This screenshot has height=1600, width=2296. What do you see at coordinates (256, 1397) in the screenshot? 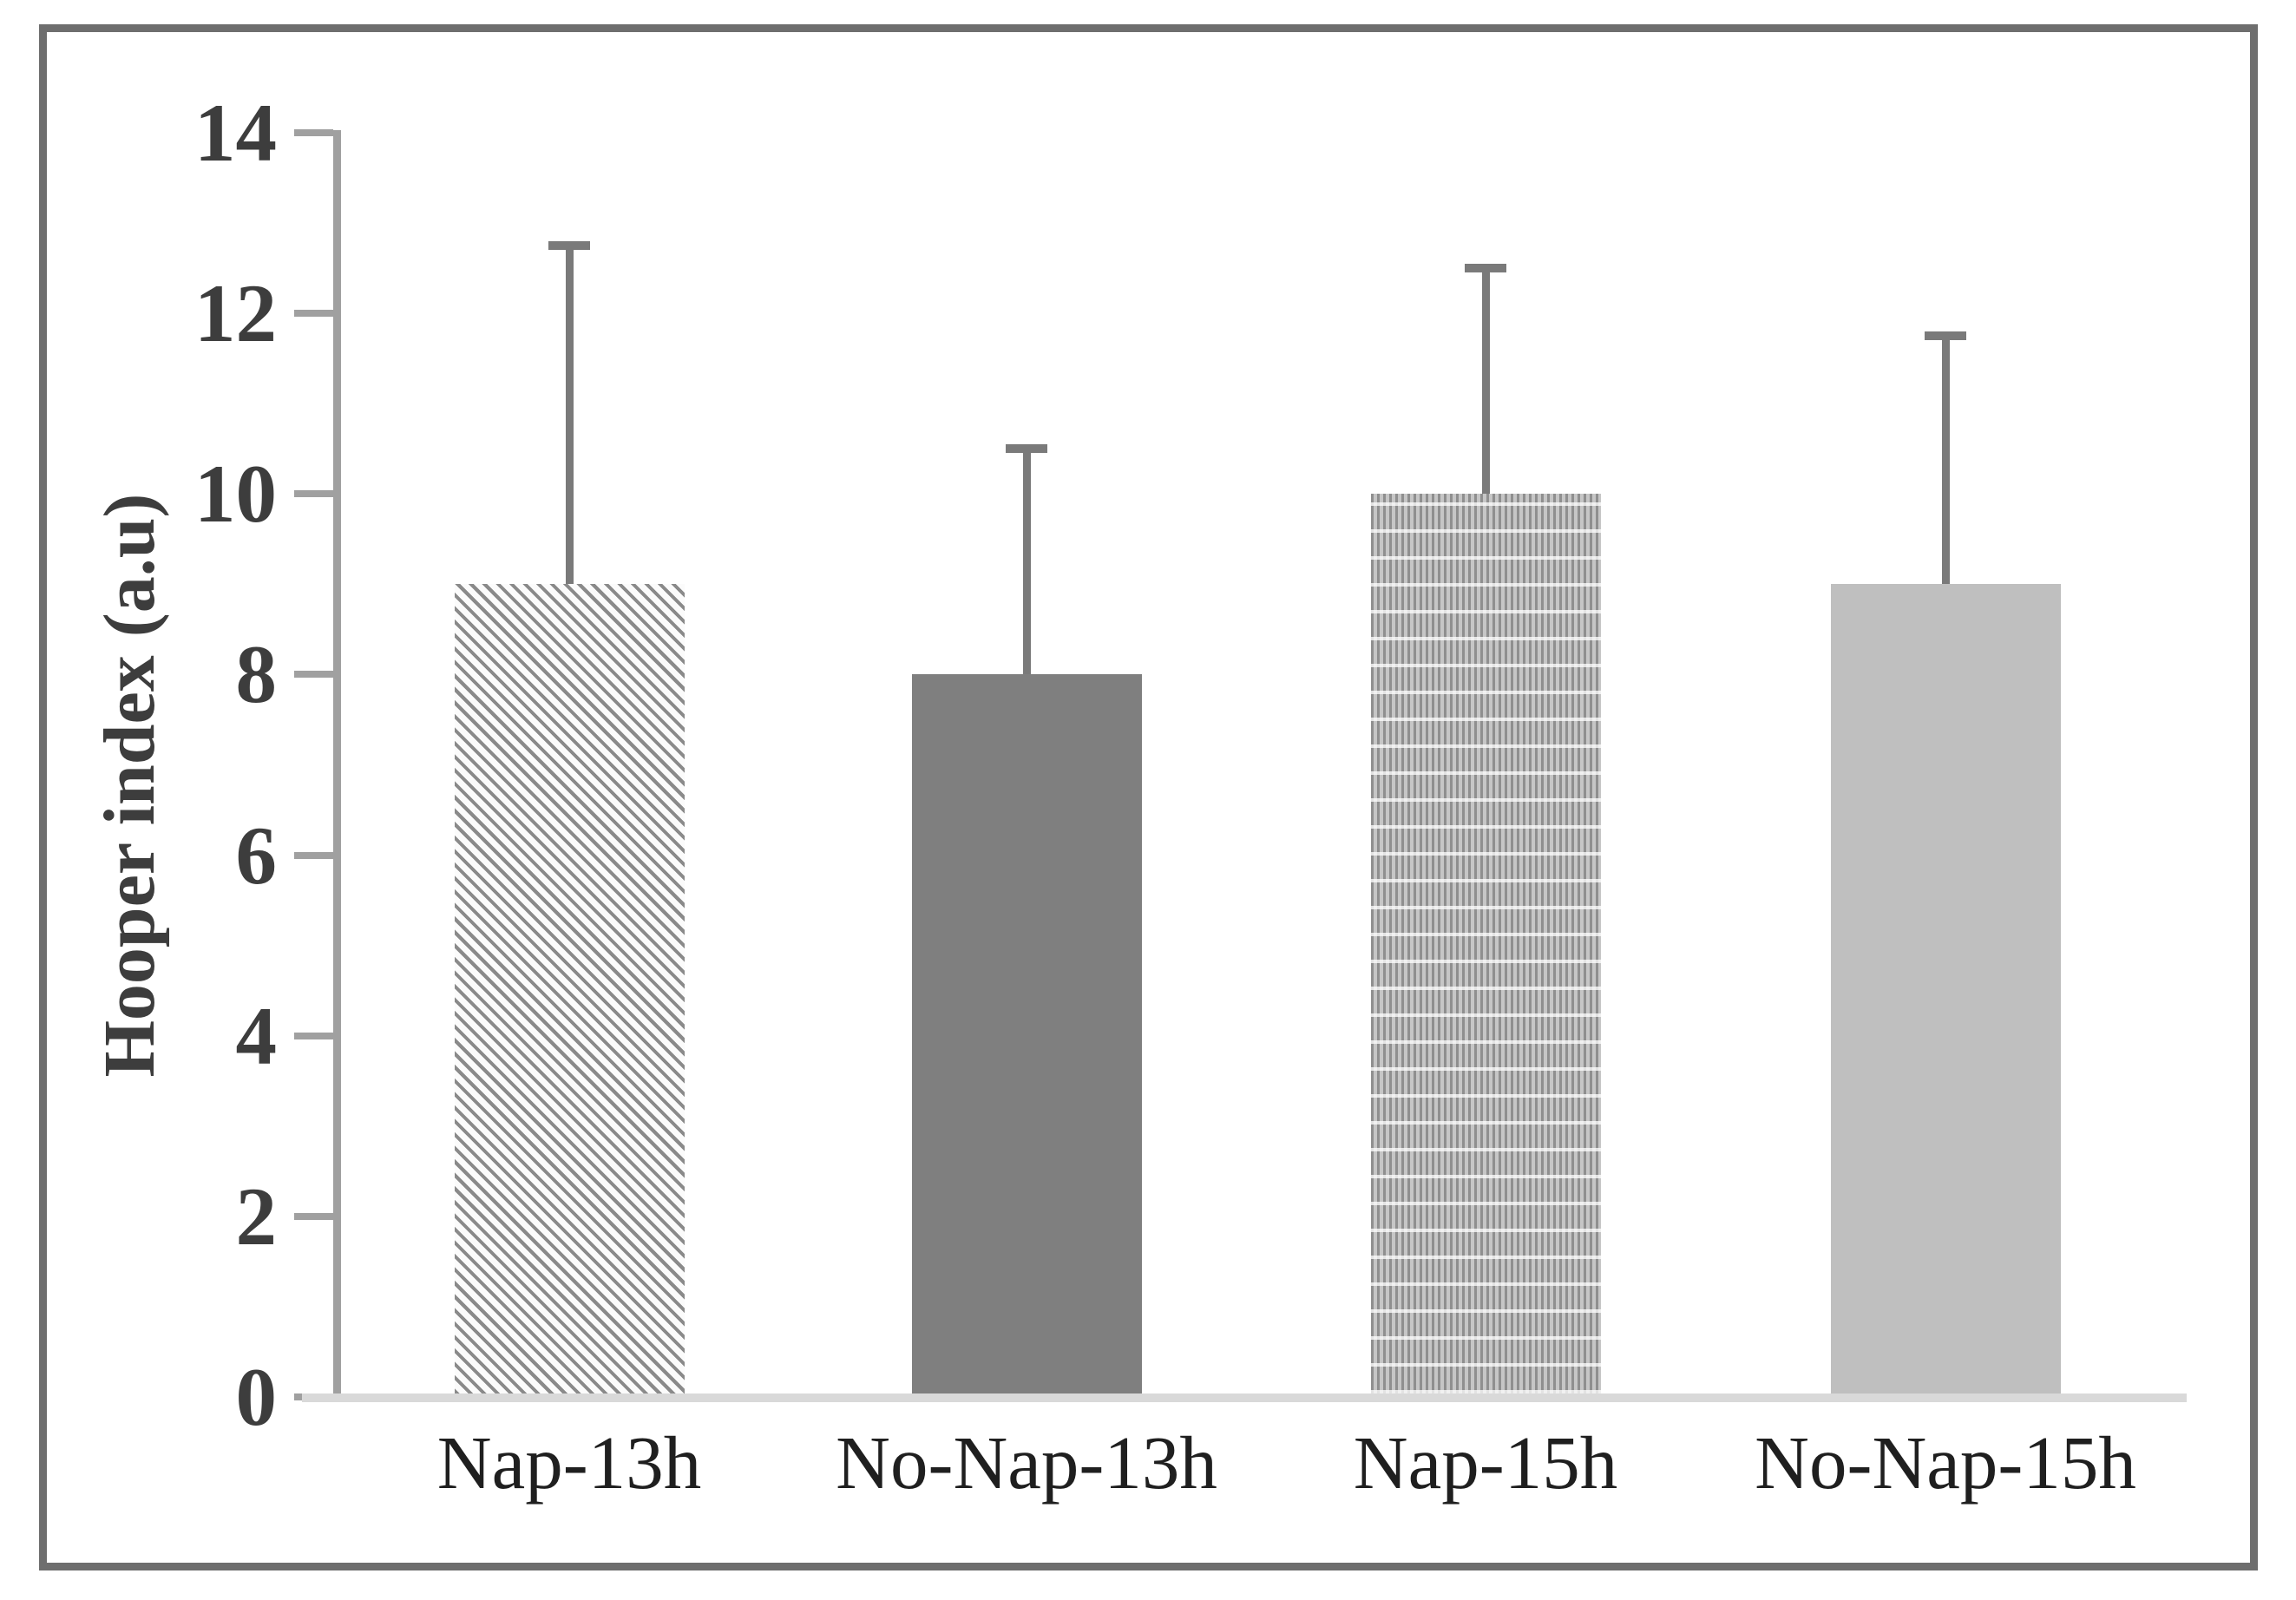
I see `y-tick-label: 0` at bounding box center [256, 1397].